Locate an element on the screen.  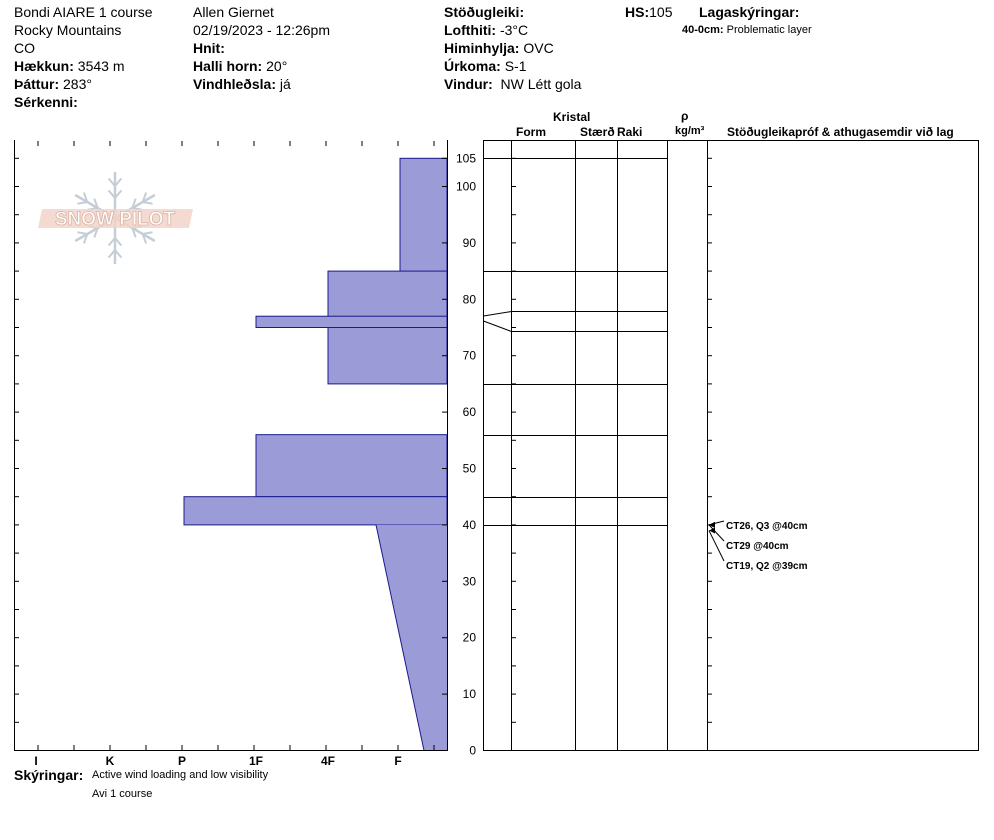
layer-note-depth: 40-0cm: is located at coordinates (703, 30).